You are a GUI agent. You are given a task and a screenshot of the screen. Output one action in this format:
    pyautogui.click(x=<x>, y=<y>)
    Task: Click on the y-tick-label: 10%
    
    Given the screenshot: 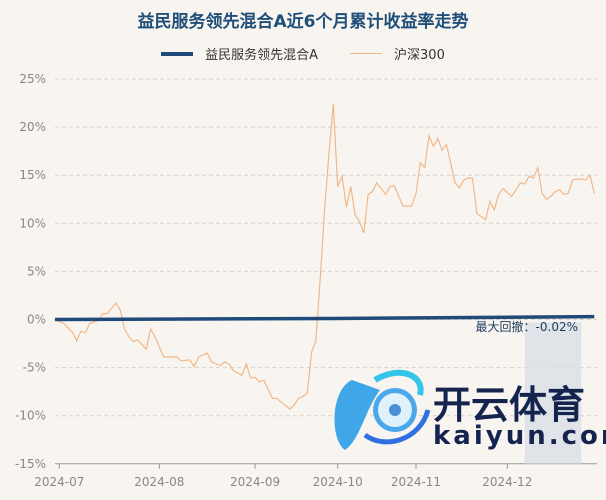 What is the action you would take?
    pyautogui.click(x=32, y=223)
    